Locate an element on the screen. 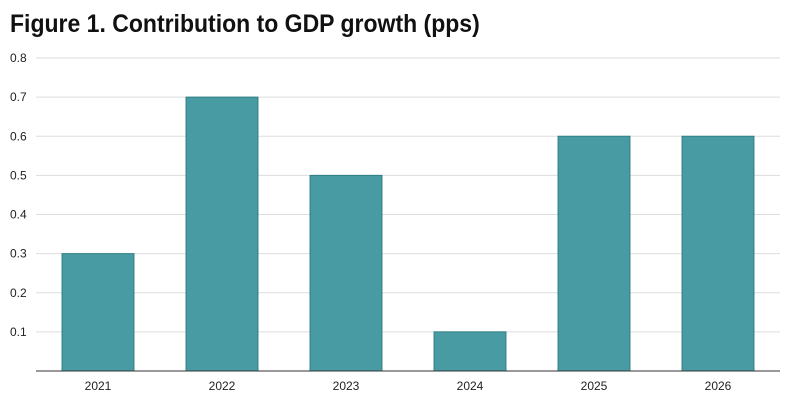 Image resolution: width=800 pixels, height=401 pixels. bar-2025 is located at coordinates (594, 253).